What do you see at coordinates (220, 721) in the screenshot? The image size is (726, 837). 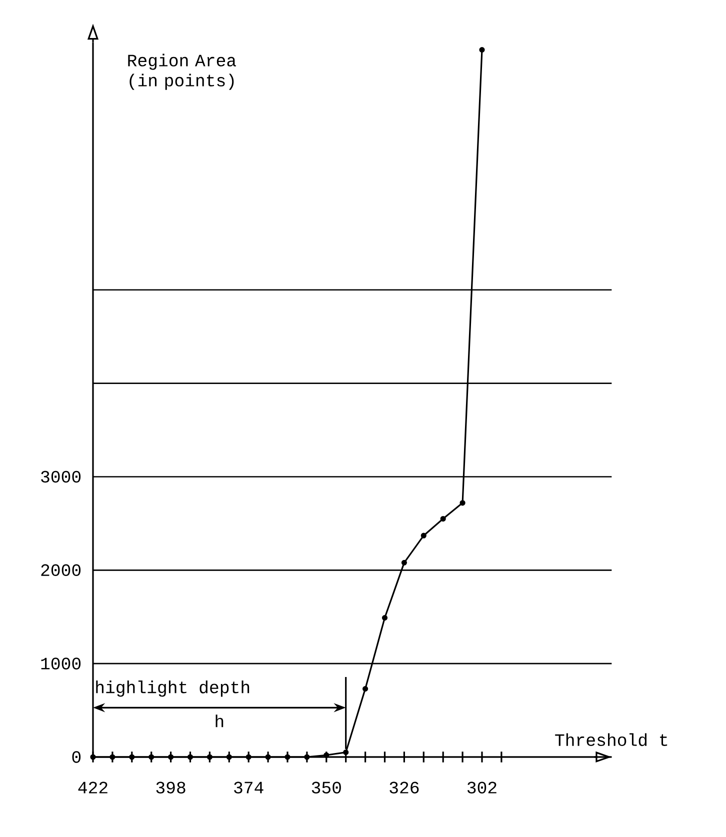 I see `ref-line-label: h` at bounding box center [220, 721].